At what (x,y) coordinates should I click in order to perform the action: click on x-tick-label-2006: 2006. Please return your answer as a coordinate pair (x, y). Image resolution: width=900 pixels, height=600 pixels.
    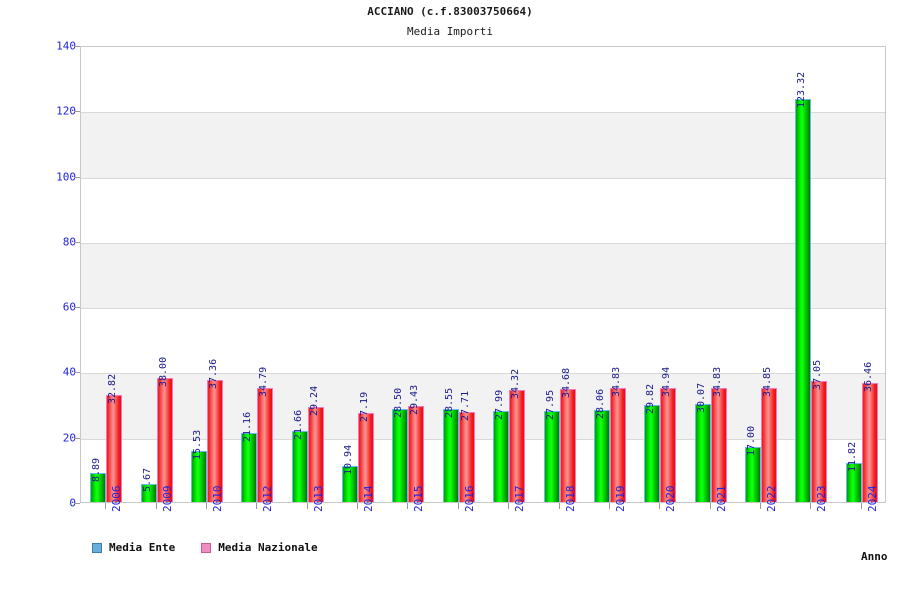
    Looking at the image, I should click on (117, 499).